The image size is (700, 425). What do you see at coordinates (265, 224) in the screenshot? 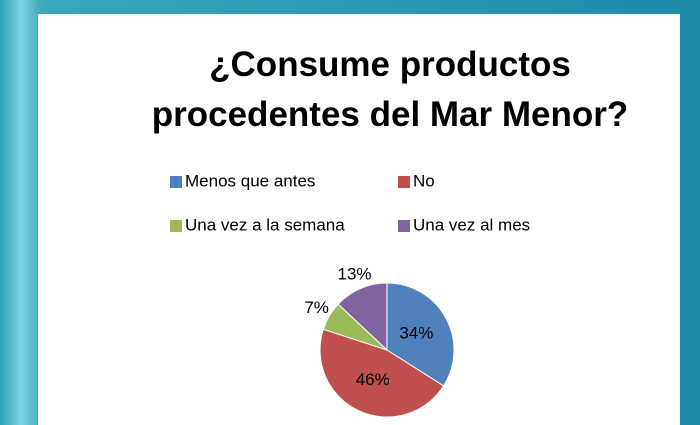
I see `legend-label: Una vez a la semana` at bounding box center [265, 224].